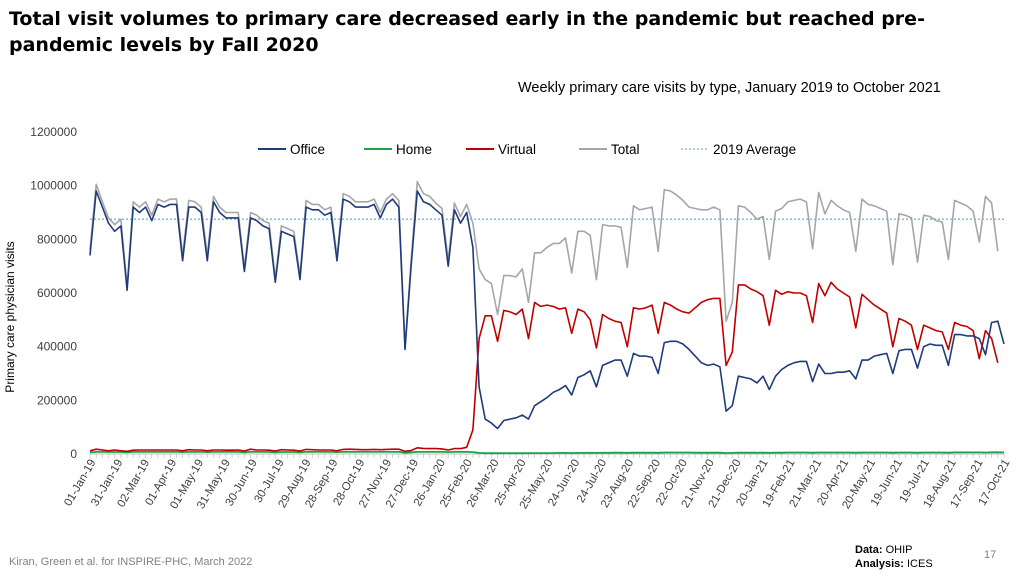  What do you see at coordinates (919, 564) in the screenshot?
I see `analysis-value: ICES` at bounding box center [919, 564].